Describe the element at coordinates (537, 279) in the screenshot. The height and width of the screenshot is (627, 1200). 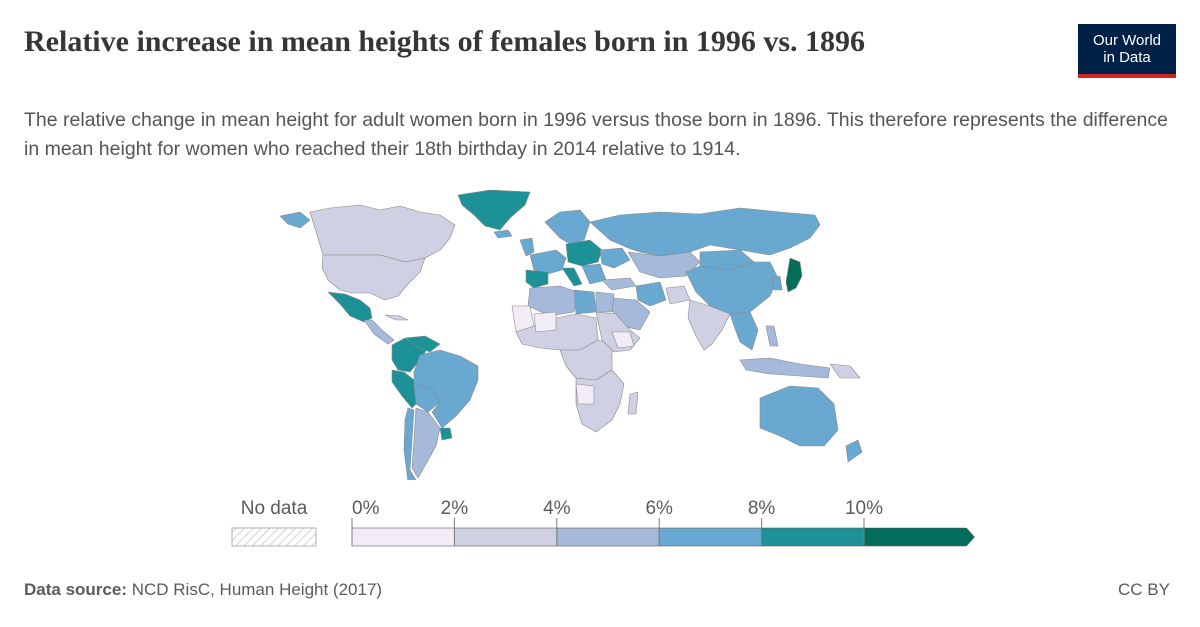
I see `country-spain` at that location.